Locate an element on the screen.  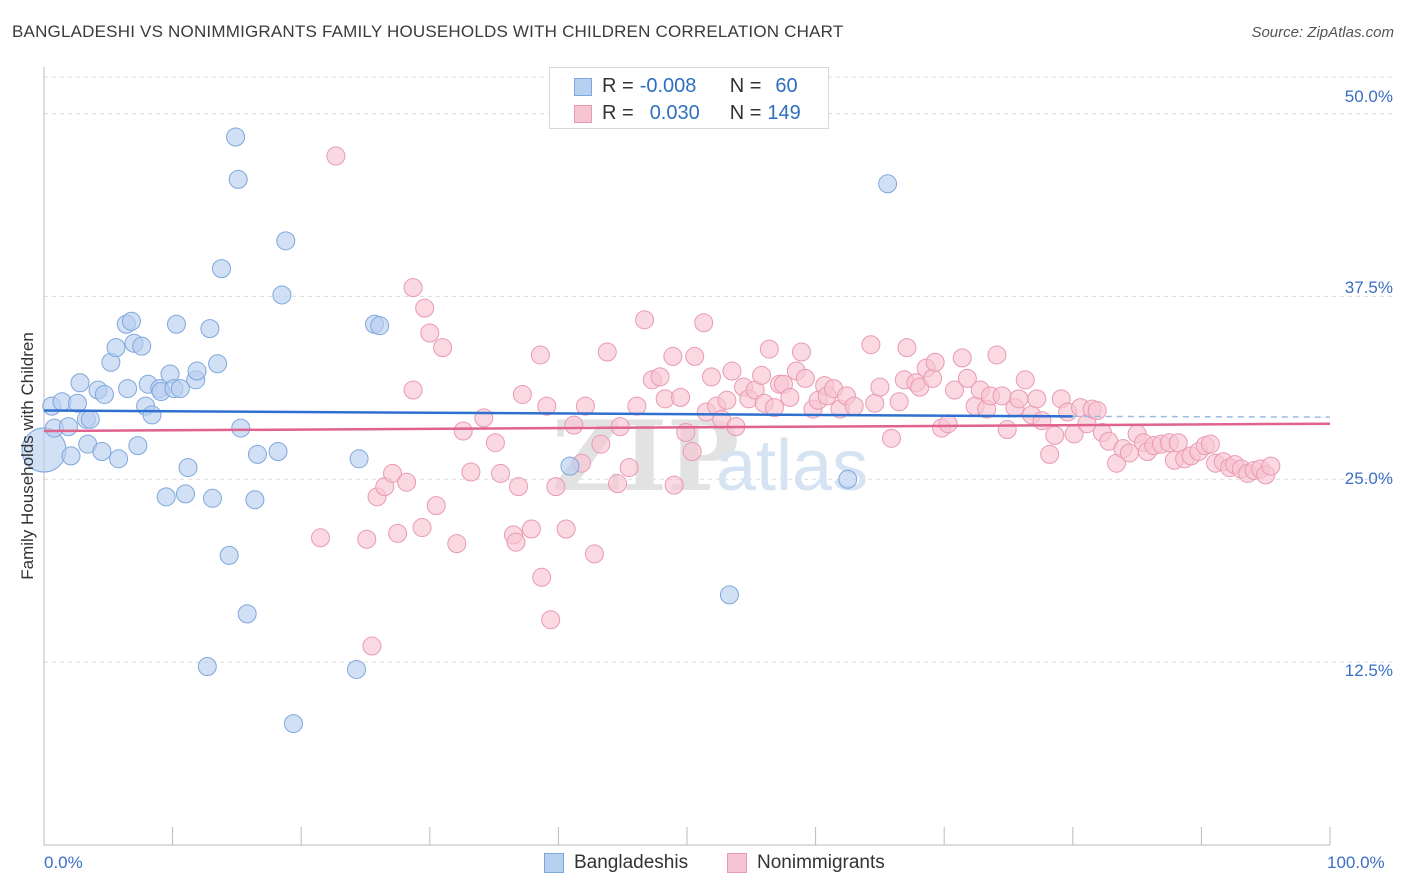
legend-row-bangladeshis: R = -0.008 N = 60 is located at coordinates (686, 86).